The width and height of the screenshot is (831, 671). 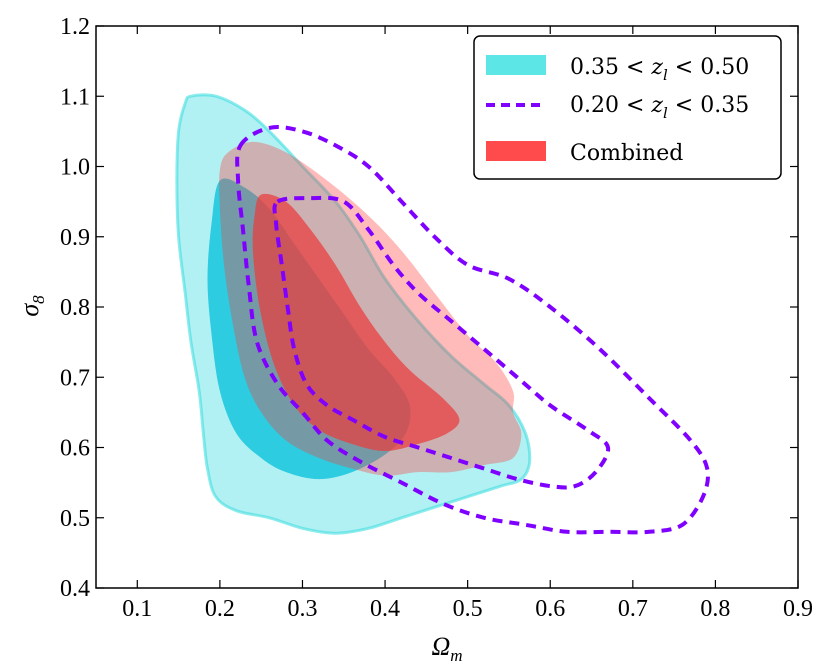 What do you see at coordinates (659, 69) in the screenshot?
I see `legend-label-high-z: 0.35 < zl < 0.50` at bounding box center [659, 69].